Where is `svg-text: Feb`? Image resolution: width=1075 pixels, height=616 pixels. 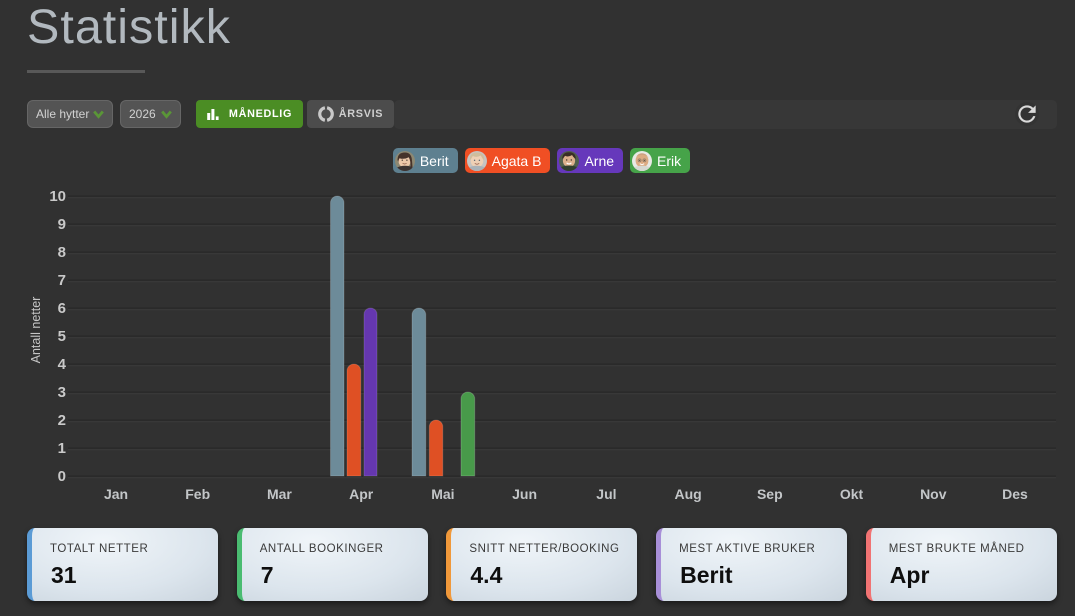 svg-text: Feb is located at coordinates (197, 494).